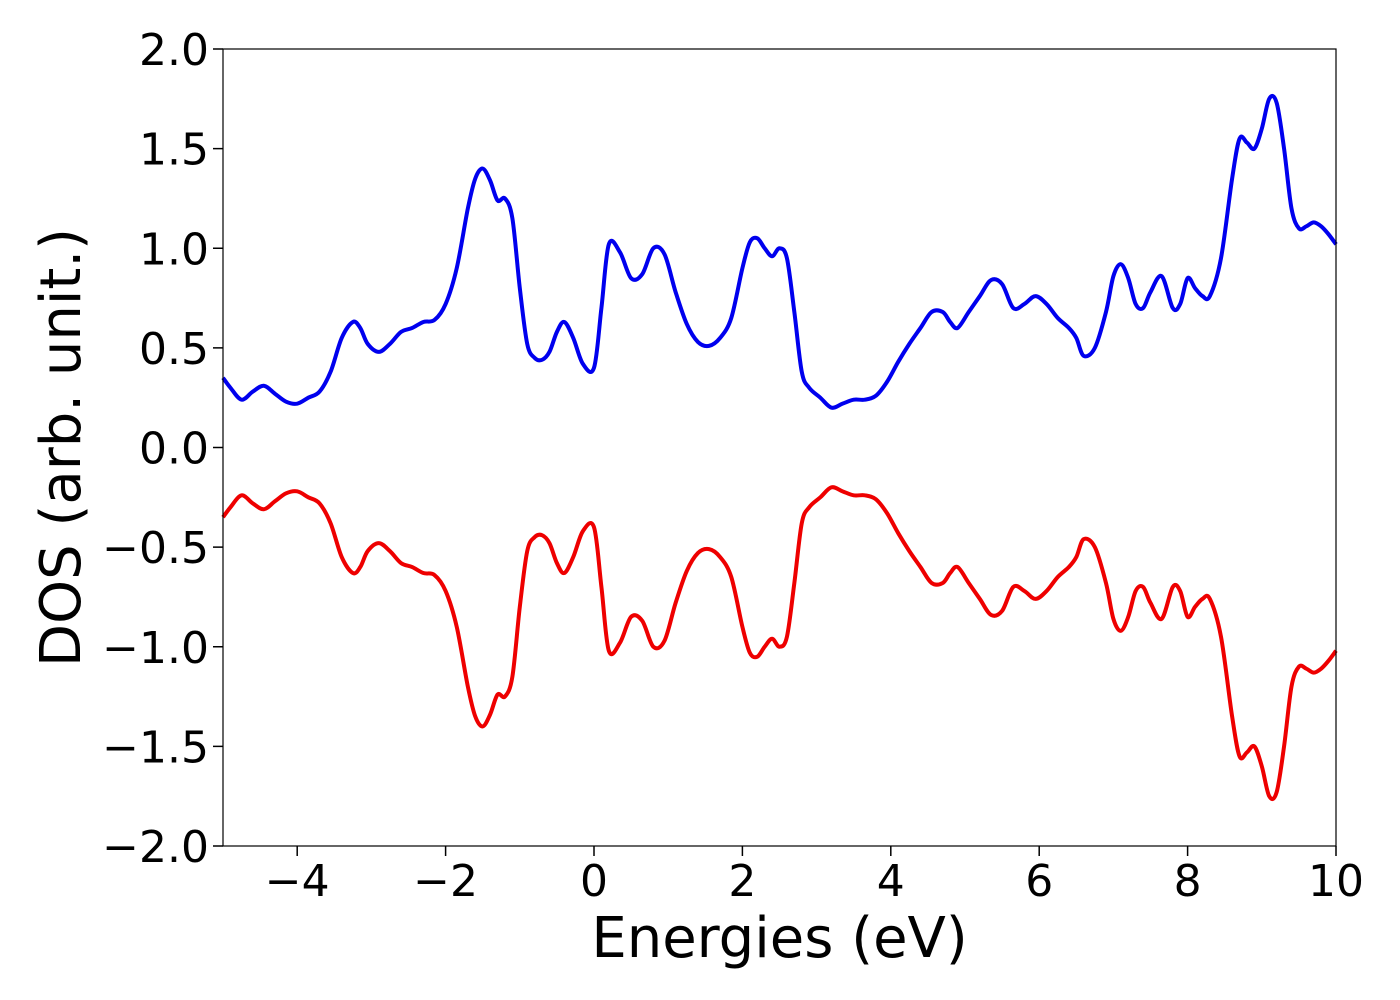 This screenshot has height=1000, width=1400. Describe the element at coordinates (1336, 881) in the screenshot. I see `x-tick-label: 10` at that location.